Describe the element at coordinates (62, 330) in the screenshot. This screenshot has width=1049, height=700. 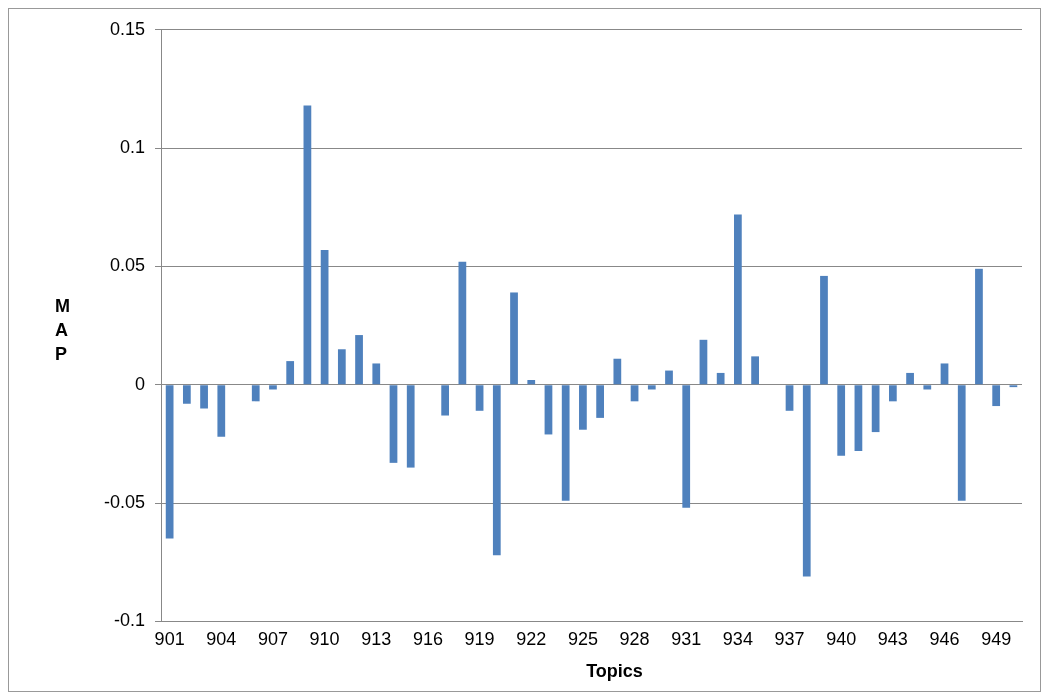
I see `y-axis-title: MAP` at that location.